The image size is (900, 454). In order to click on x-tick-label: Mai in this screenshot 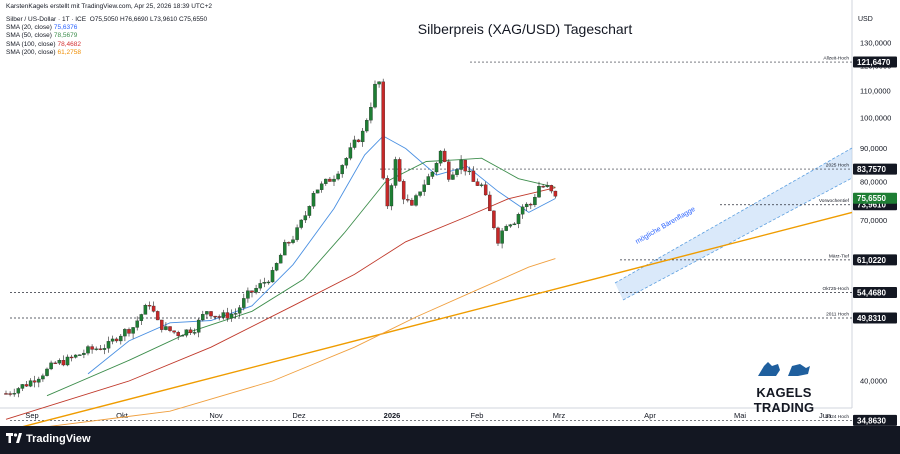, I will do `click(740, 415)`.